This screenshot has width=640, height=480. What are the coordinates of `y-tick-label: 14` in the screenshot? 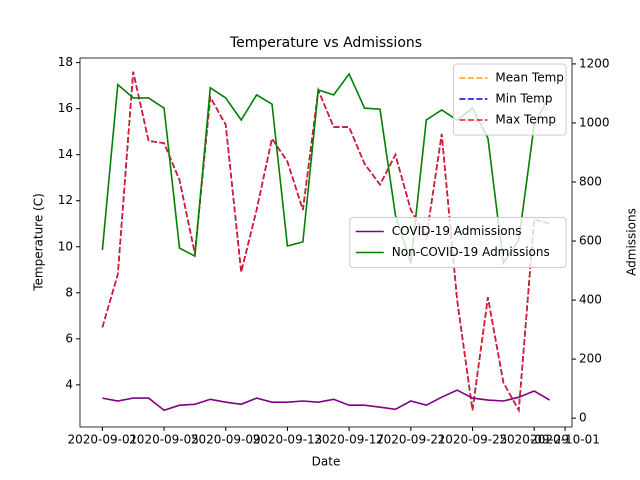 It's located at (65, 154).